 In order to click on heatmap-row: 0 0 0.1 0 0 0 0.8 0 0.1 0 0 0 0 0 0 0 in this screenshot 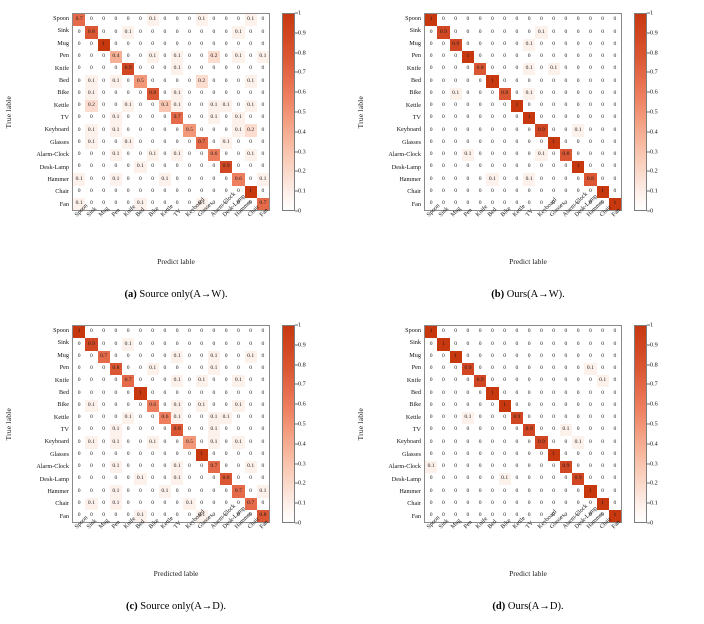, I will do `click(523, 93)`.